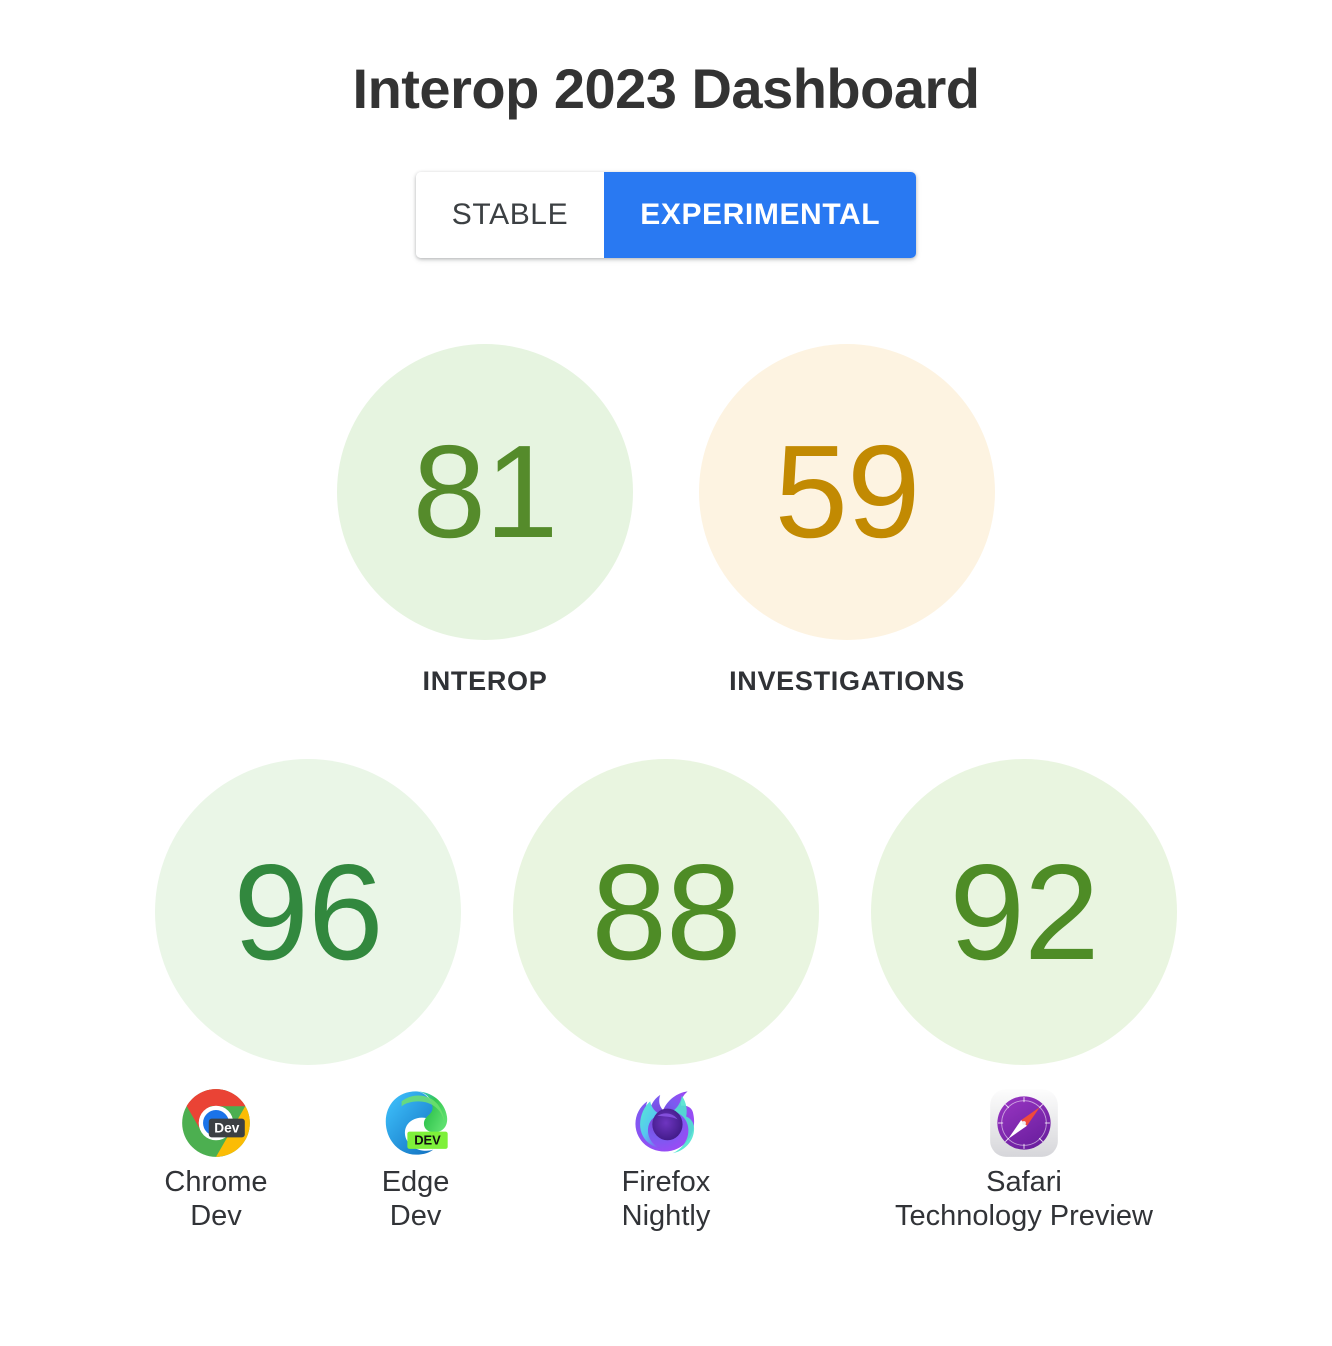 This screenshot has height=1346, width=1332. What do you see at coordinates (666, 1198) in the screenshot?
I see `browser-name-firefox-nightly: Firefox Nightly` at bounding box center [666, 1198].